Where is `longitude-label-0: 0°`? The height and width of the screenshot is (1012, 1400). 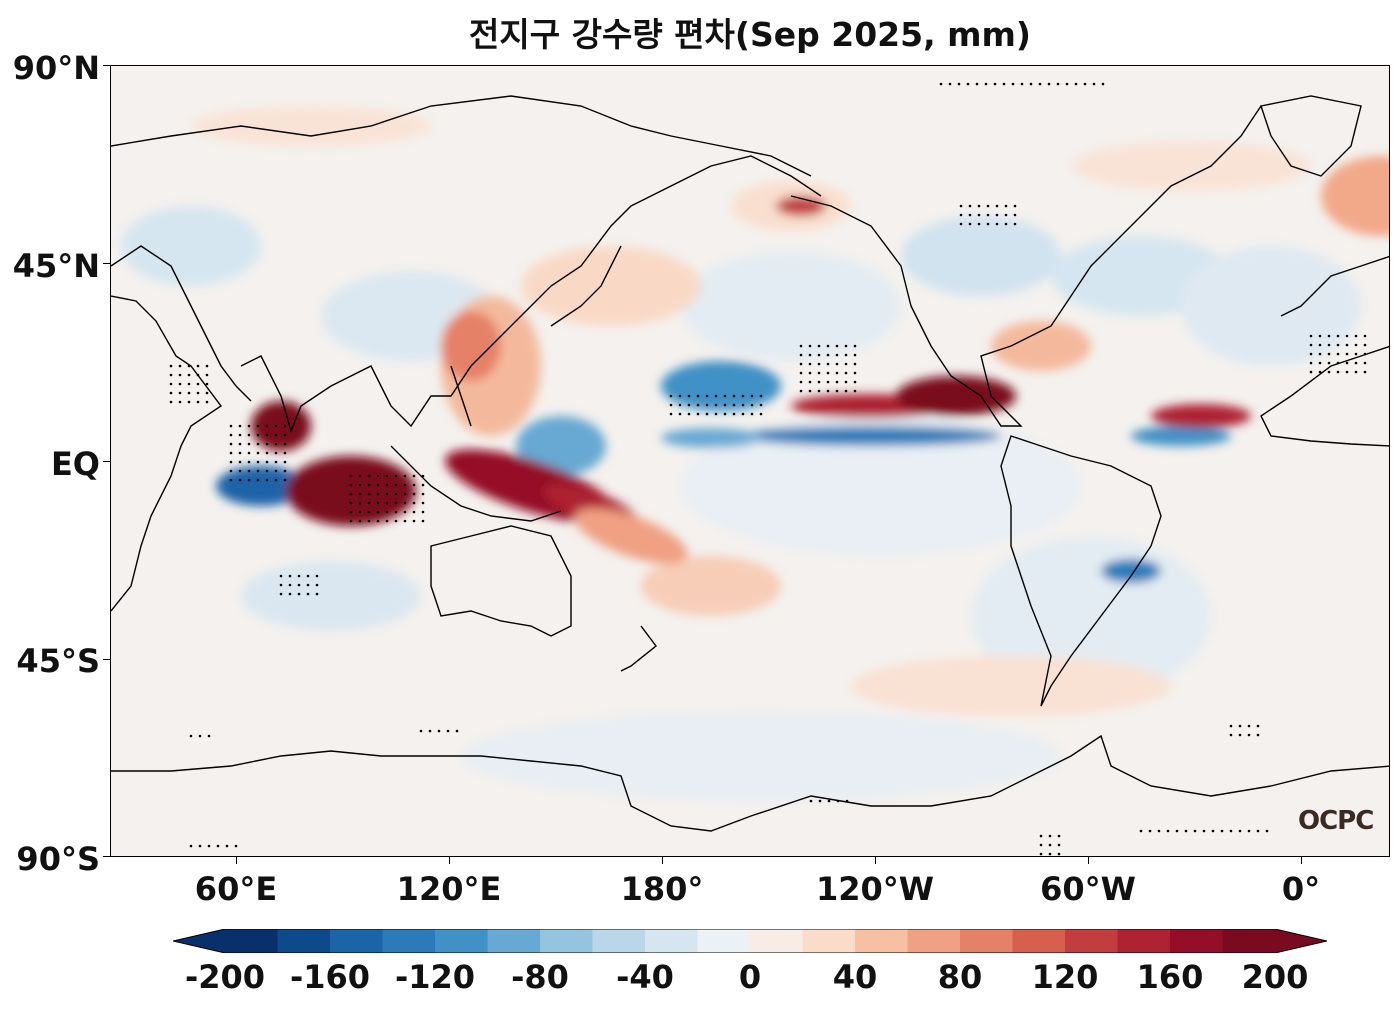
longitude-label-0: 0° is located at coordinates (1301, 889).